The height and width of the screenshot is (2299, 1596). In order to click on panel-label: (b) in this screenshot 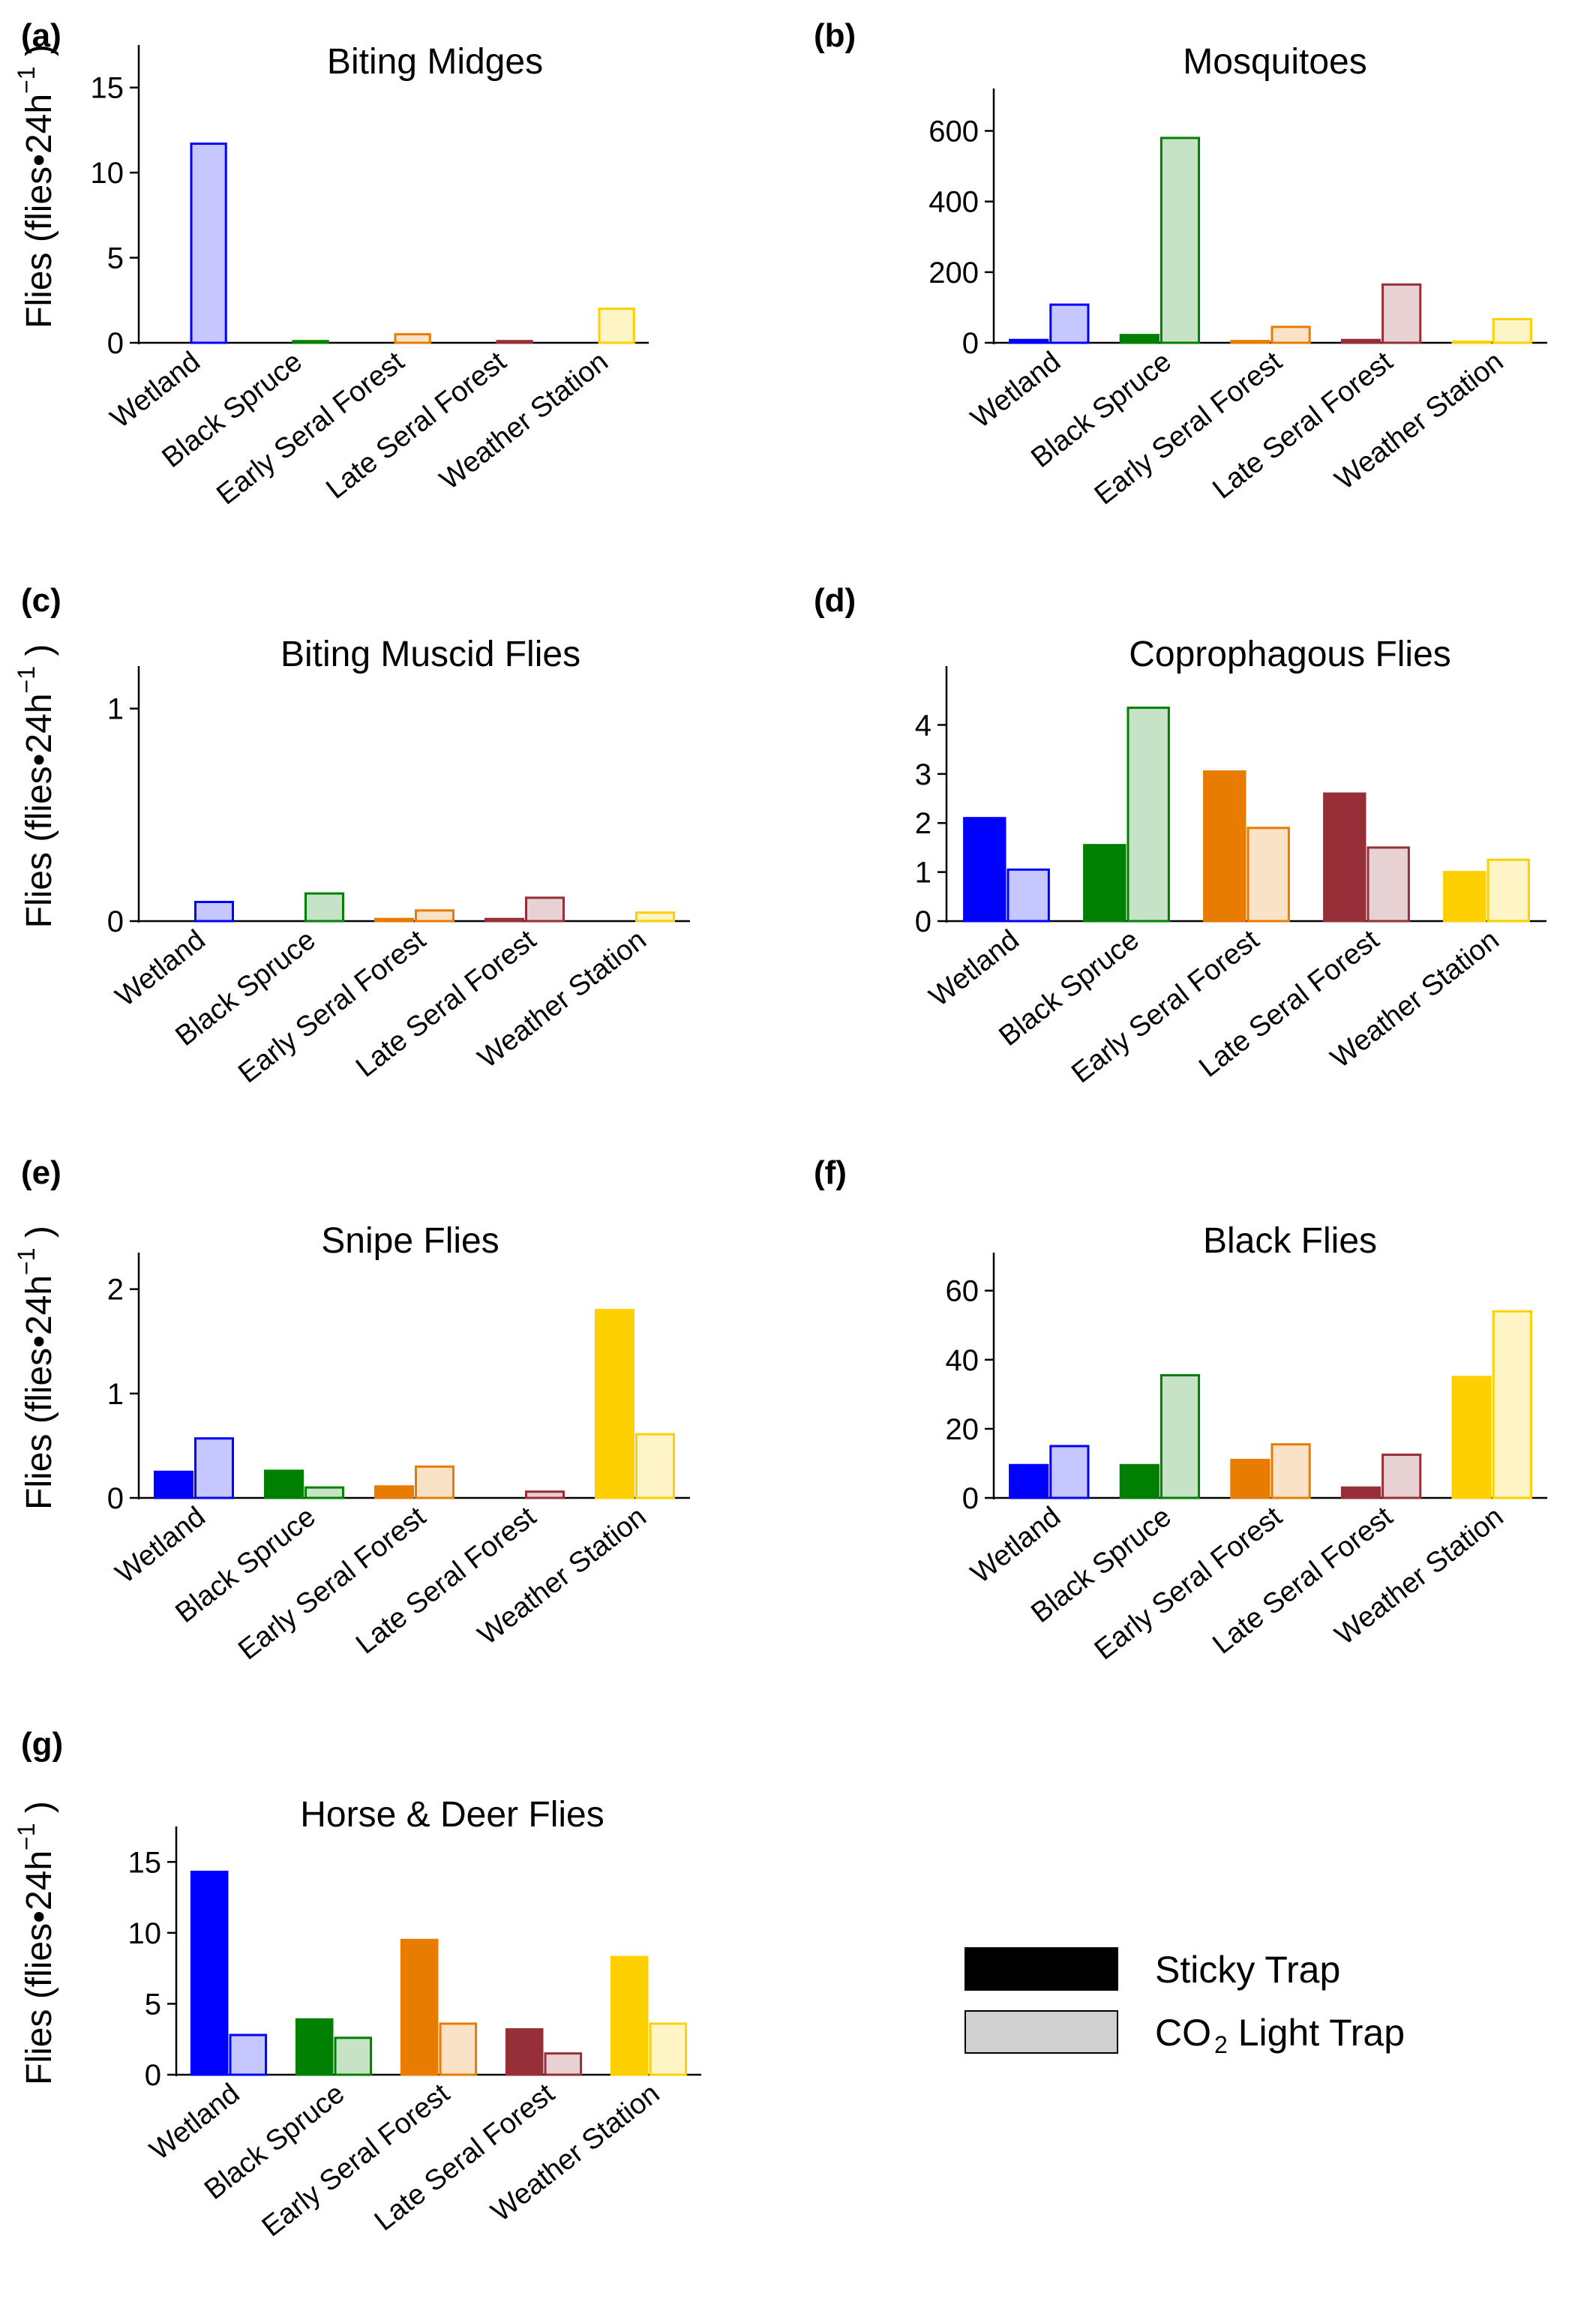, I will do `click(835, 35)`.